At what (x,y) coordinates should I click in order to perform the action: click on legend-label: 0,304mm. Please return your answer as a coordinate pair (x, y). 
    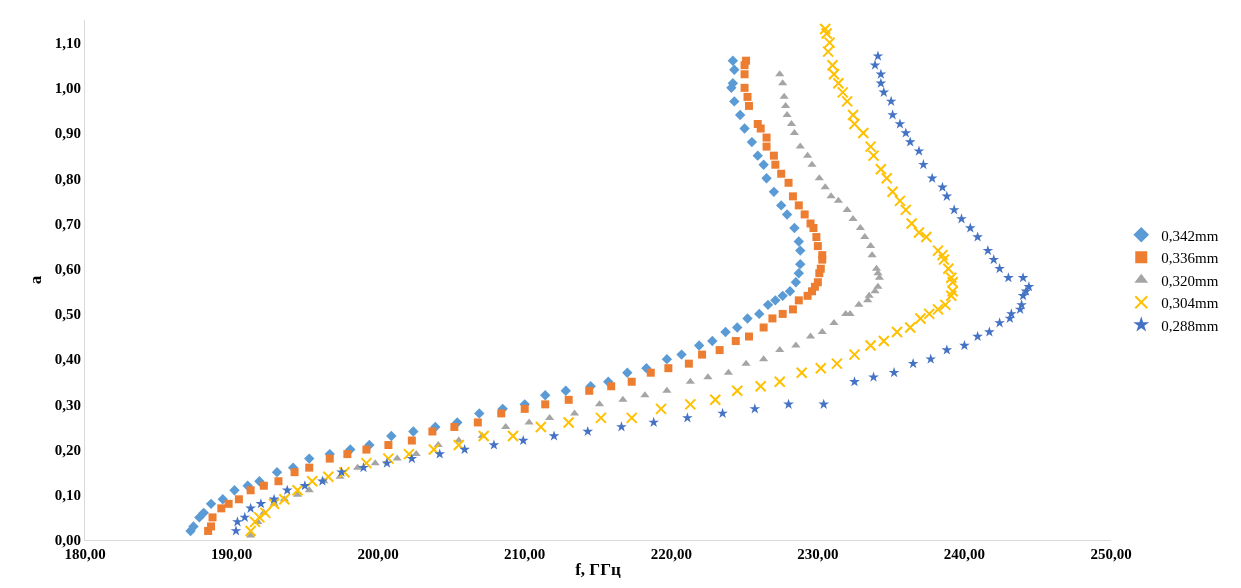
    Looking at the image, I should click on (1190, 303).